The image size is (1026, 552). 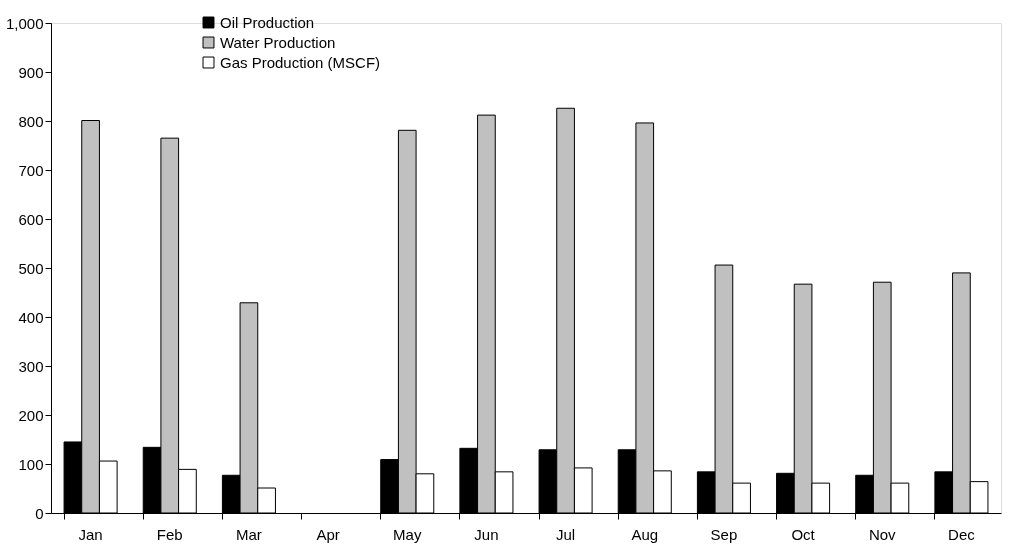 What do you see at coordinates (31, 219) in the screenshot?
I see `y-tick-label: 600` at bounding box center [31, 219].